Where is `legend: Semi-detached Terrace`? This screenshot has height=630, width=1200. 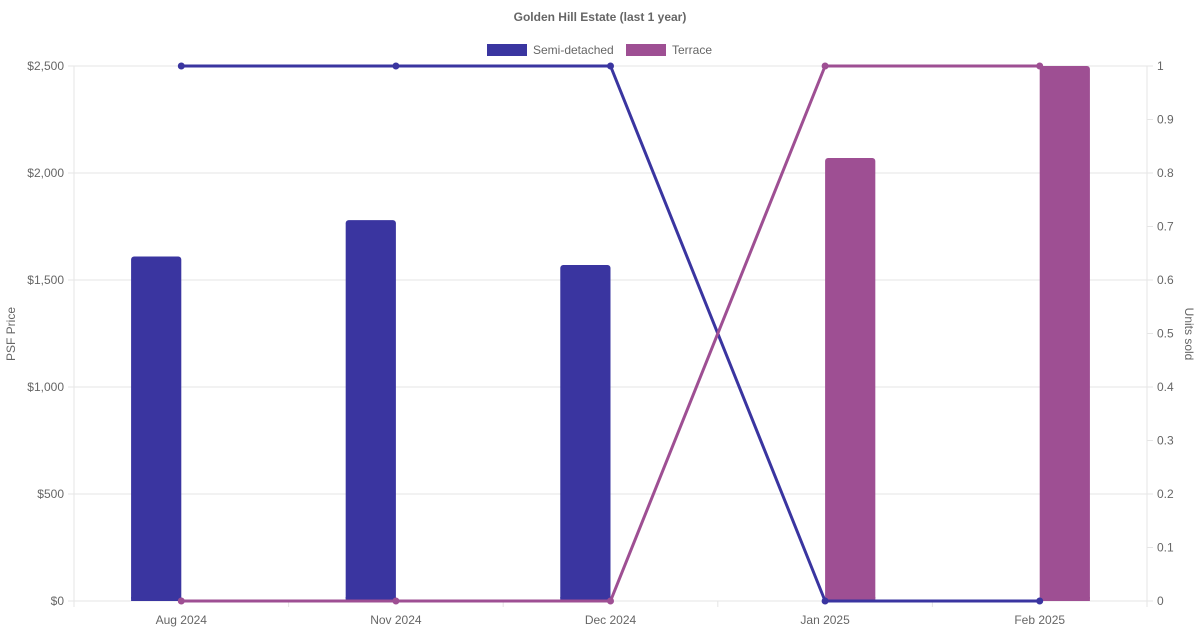 legend: Semi-detached Terrace is located at coordinates (599, 50).